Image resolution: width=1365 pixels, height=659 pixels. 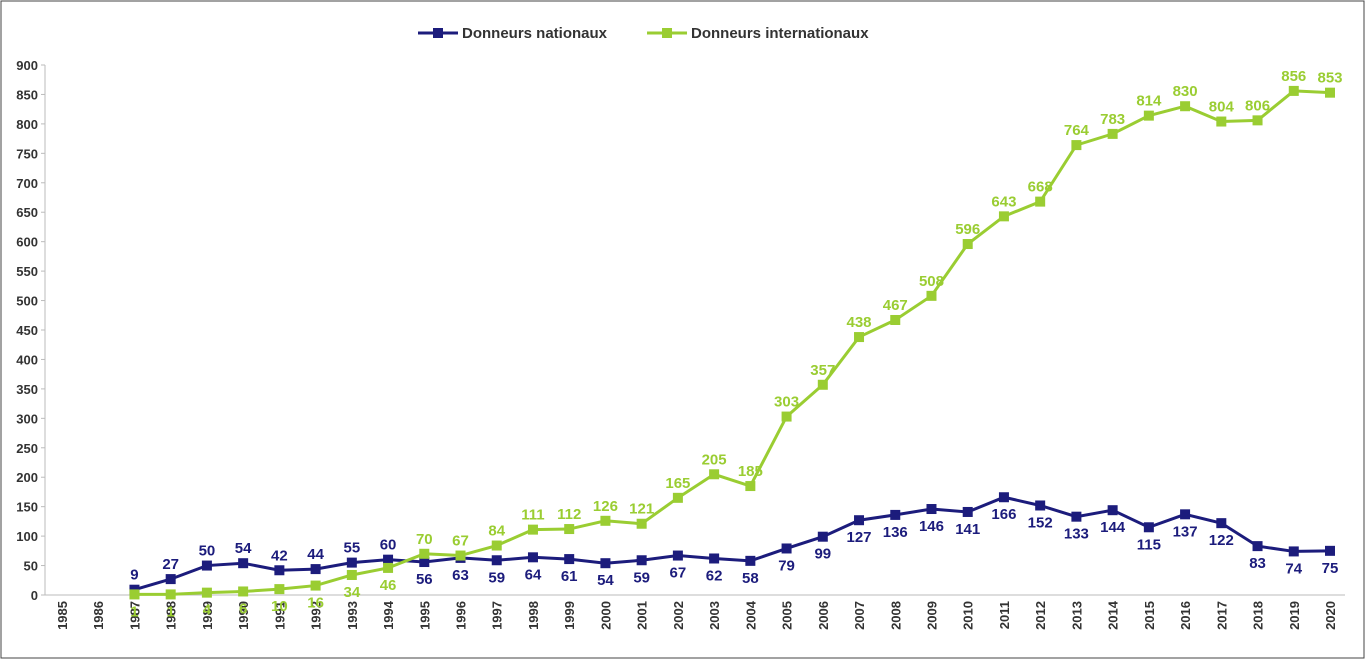 What do you see at coordinates (351, 548) in the screenshot?
I see `data-label: 55` at bounding box center [351, 548].